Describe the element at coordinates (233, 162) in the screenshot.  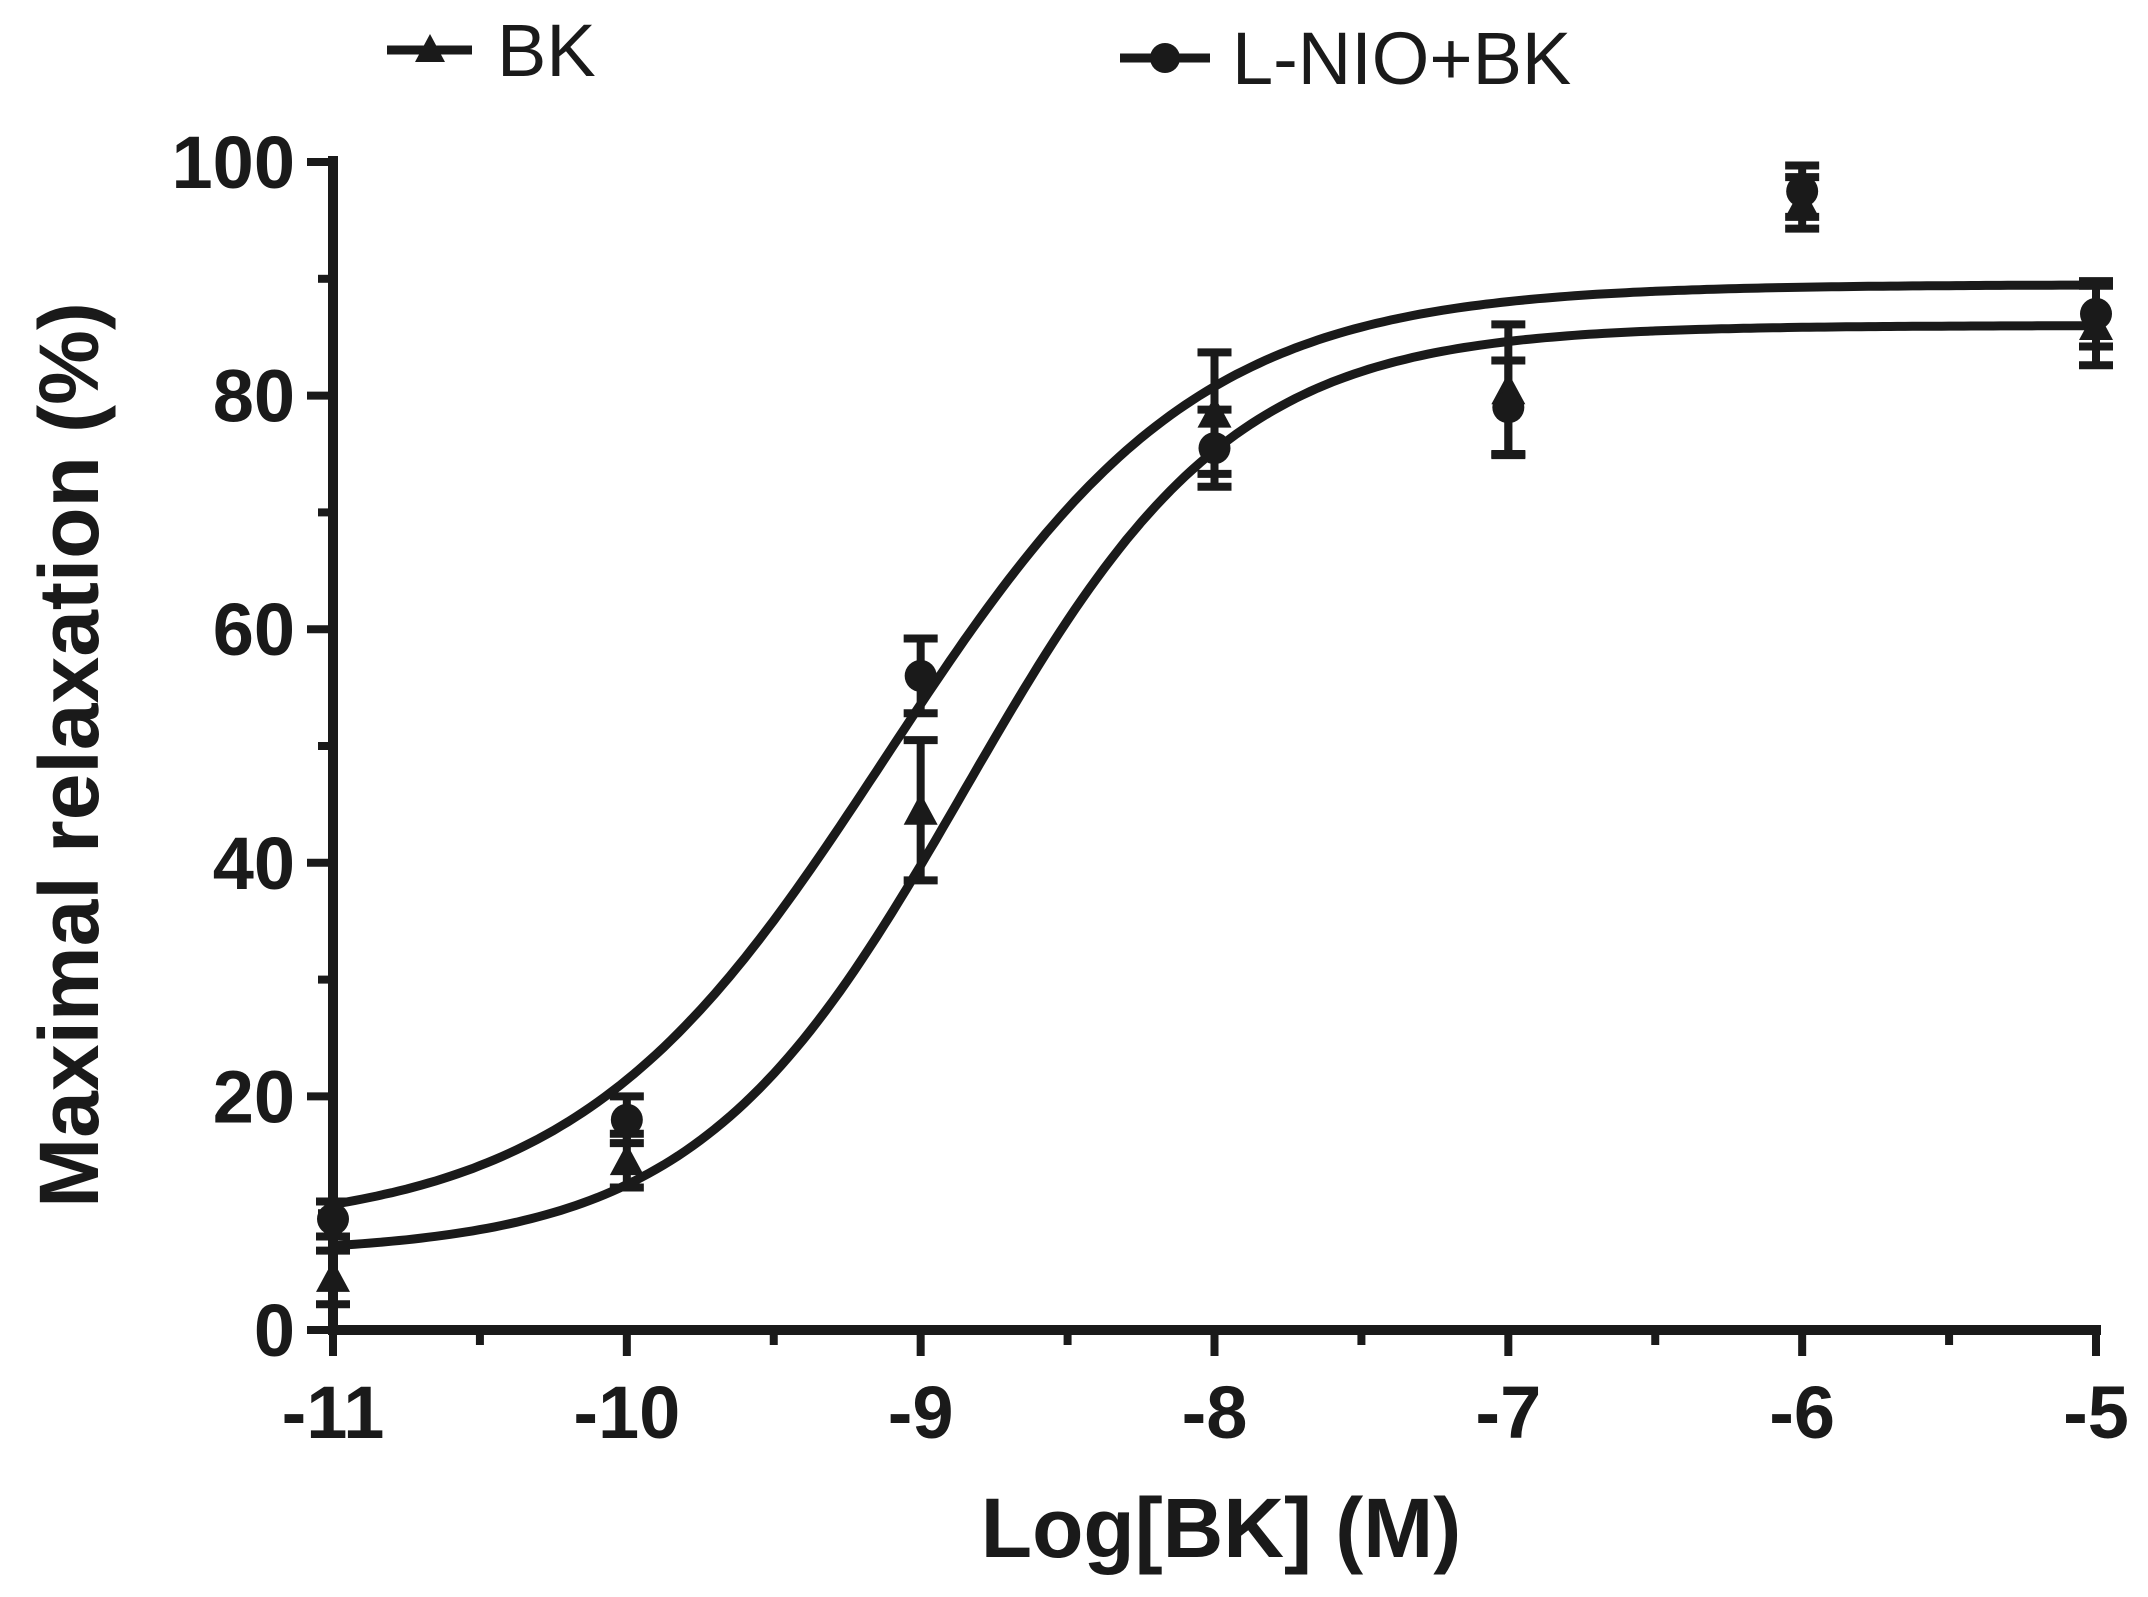
I see `y-tick-label: 100` at that location.